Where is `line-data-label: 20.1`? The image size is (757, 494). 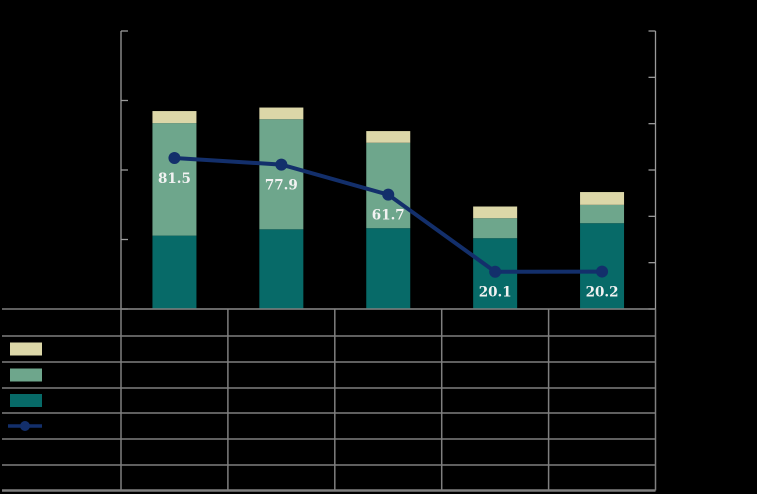
line-data-label: 20.1 is located at coordinates (495, 293).